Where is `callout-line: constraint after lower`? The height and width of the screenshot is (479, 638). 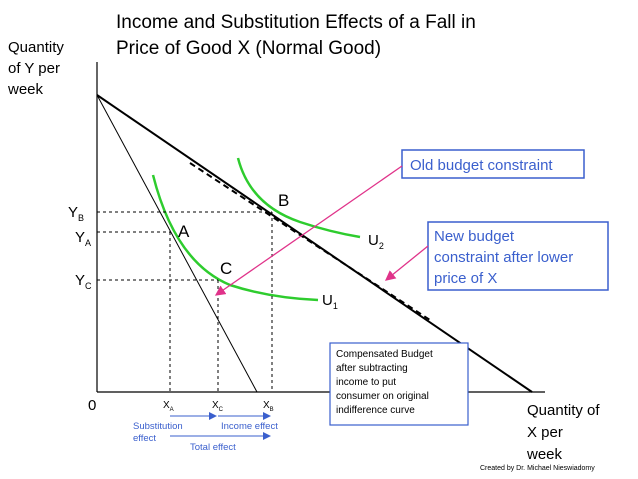
callout-line: constraint after lower is located at coordinates (503, 257).